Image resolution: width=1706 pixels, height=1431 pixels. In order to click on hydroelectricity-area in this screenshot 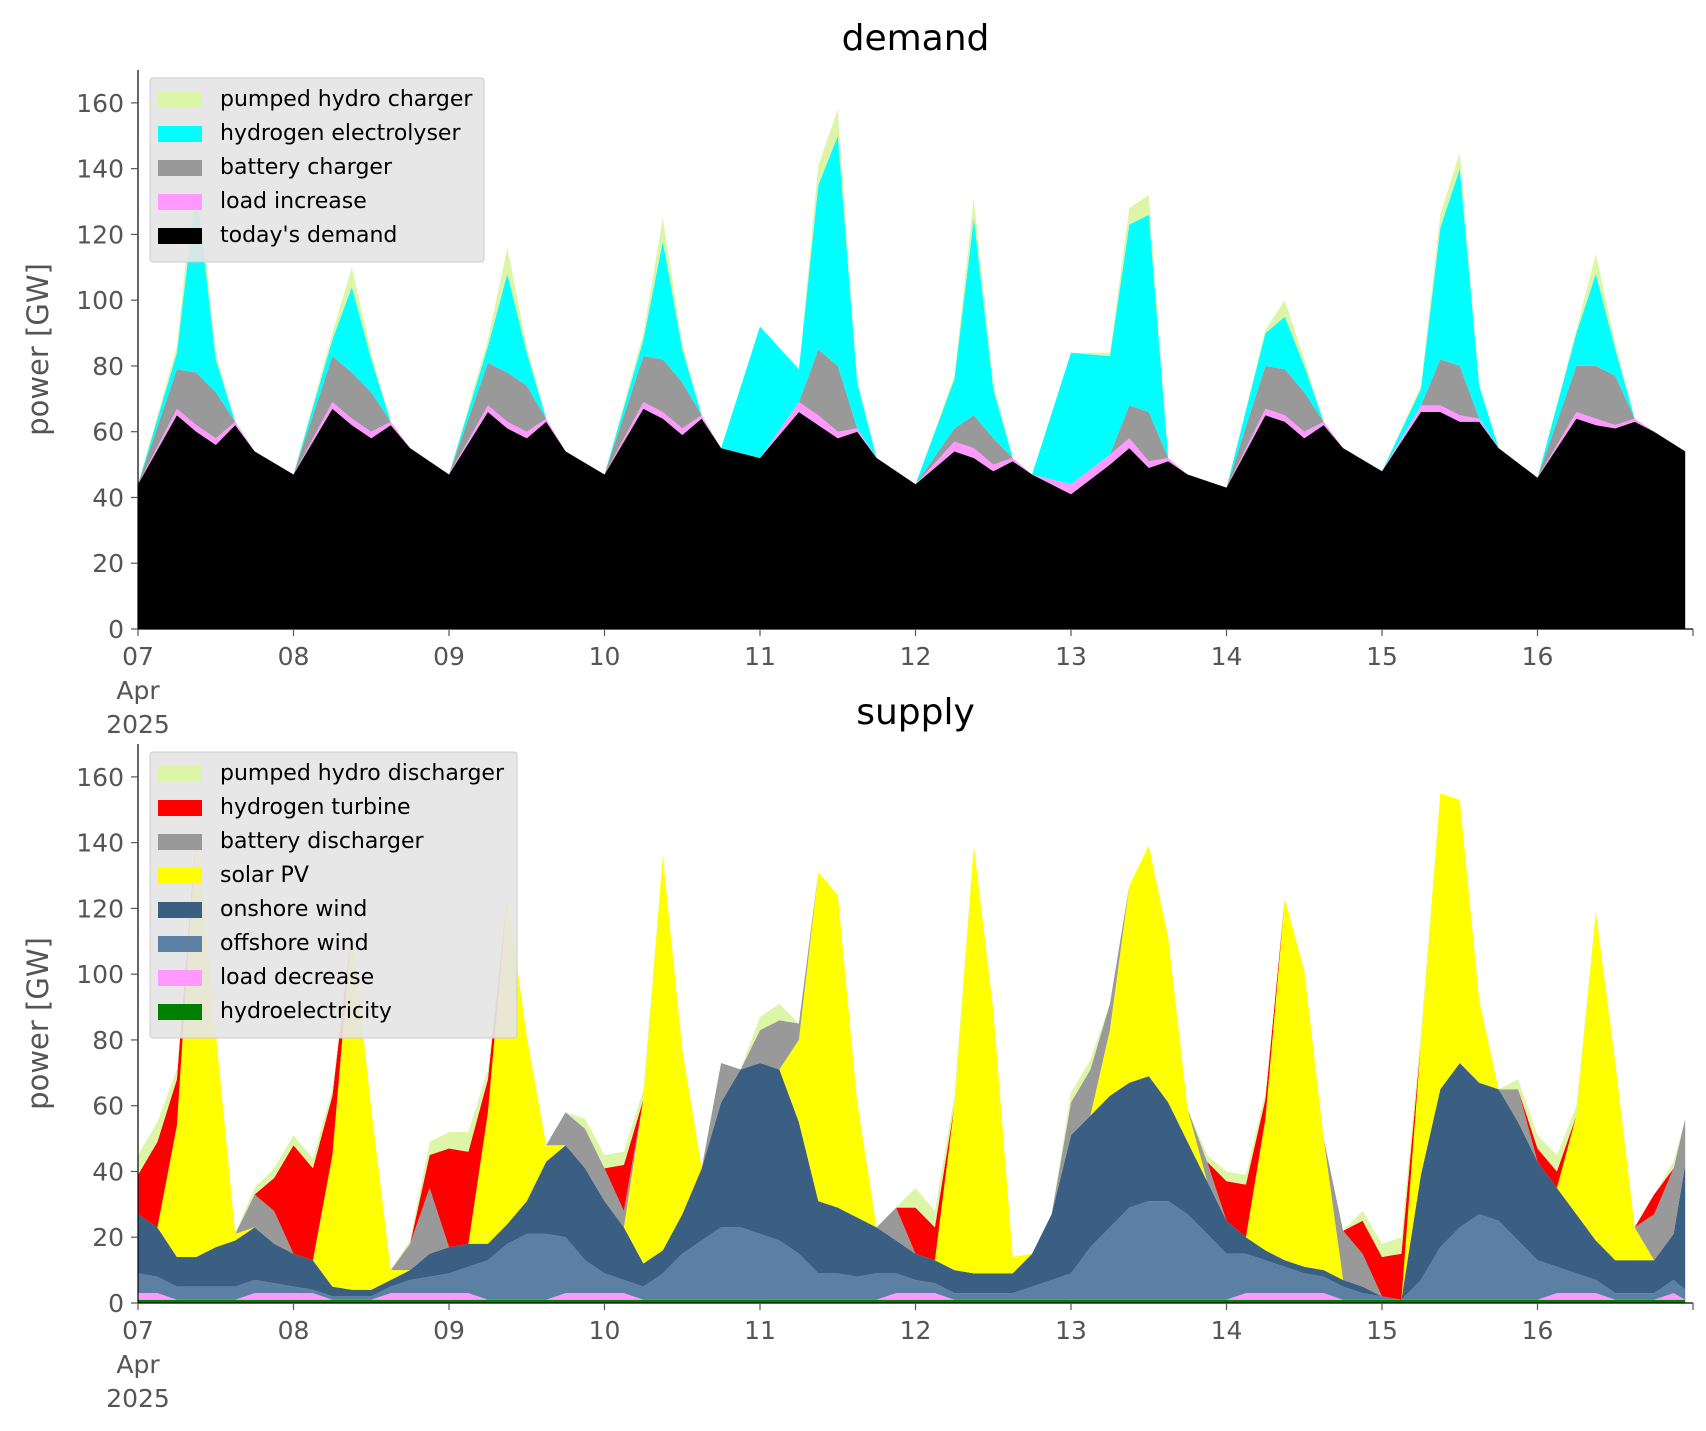, I will do `click(912, 1301)`.